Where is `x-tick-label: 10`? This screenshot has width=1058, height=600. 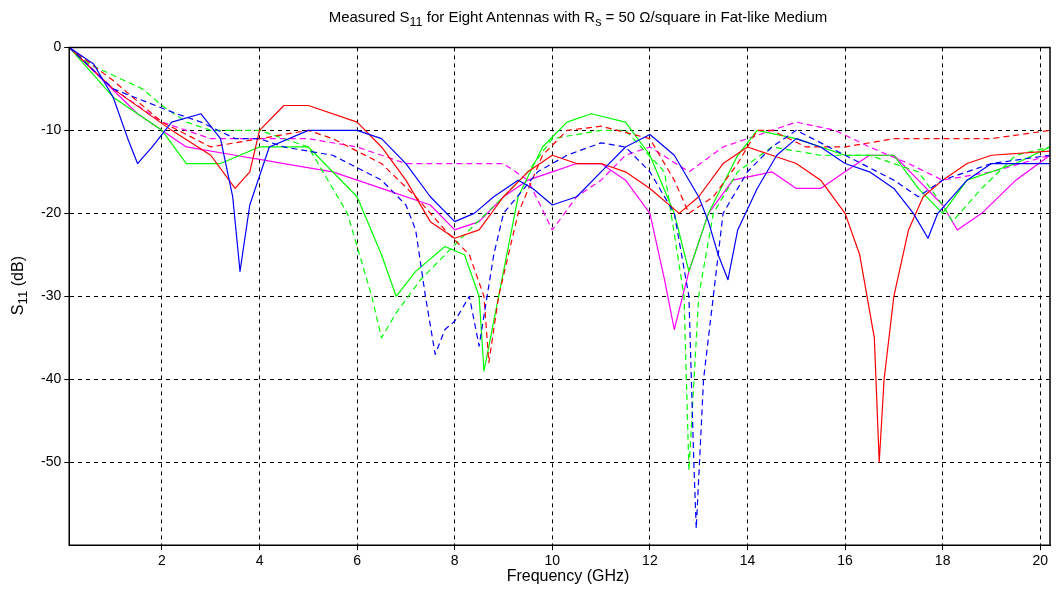
x-tick-label: 10 is located at coordinates (552, 560).